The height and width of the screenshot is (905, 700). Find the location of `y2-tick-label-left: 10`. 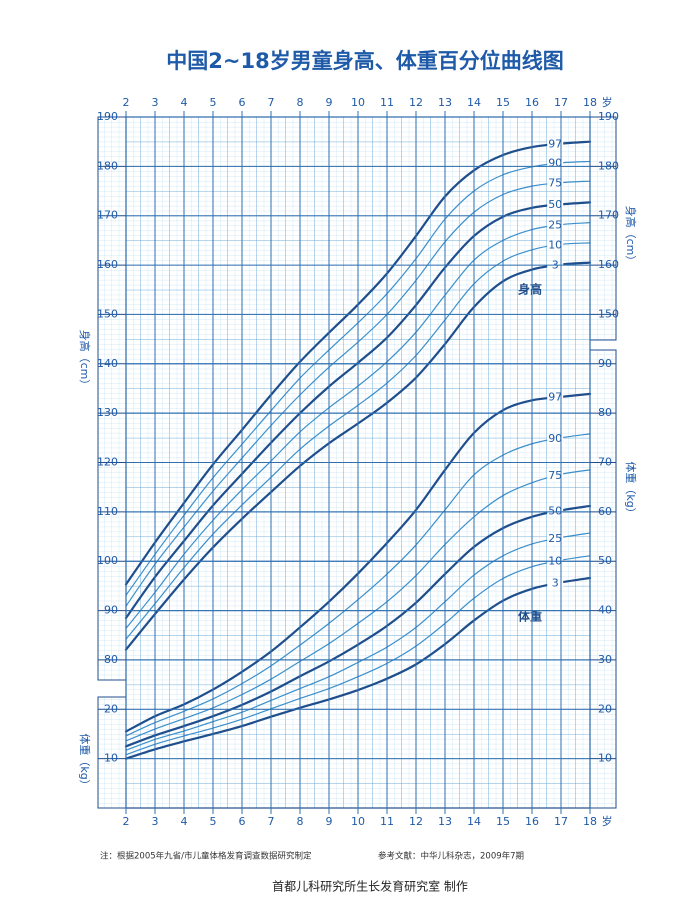

y2-tick-label-left: 10 is located at coordinates (111, 758).